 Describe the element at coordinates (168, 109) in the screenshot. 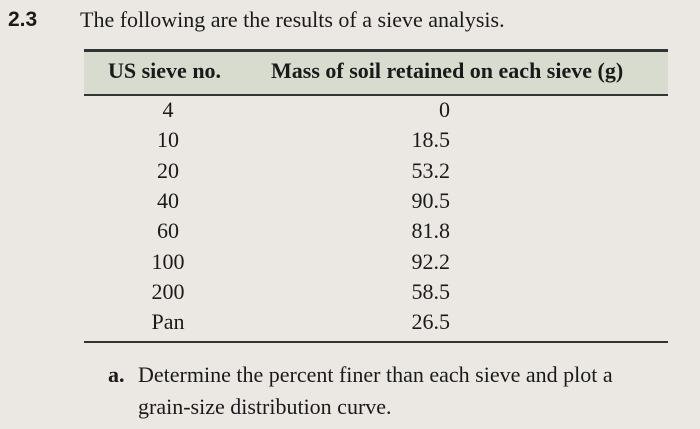

I see `sieve-number: 4` at that location.